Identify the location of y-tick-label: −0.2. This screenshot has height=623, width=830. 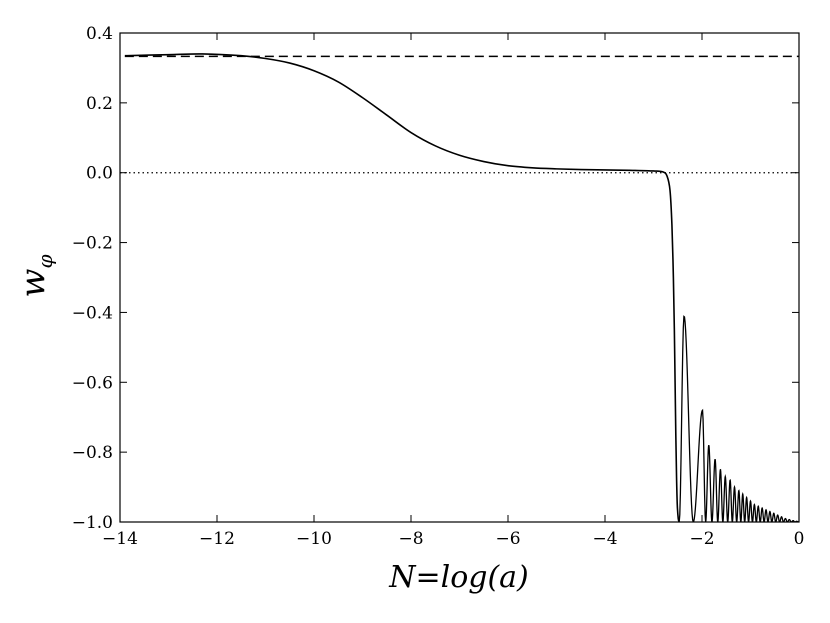
(92, 244).